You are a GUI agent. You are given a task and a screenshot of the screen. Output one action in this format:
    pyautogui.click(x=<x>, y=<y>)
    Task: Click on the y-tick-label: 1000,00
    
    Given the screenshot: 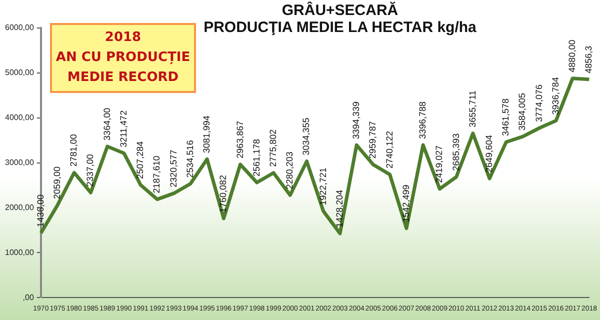 What is the action you would take?
    pyautogui.click(x=19, y=252)
    